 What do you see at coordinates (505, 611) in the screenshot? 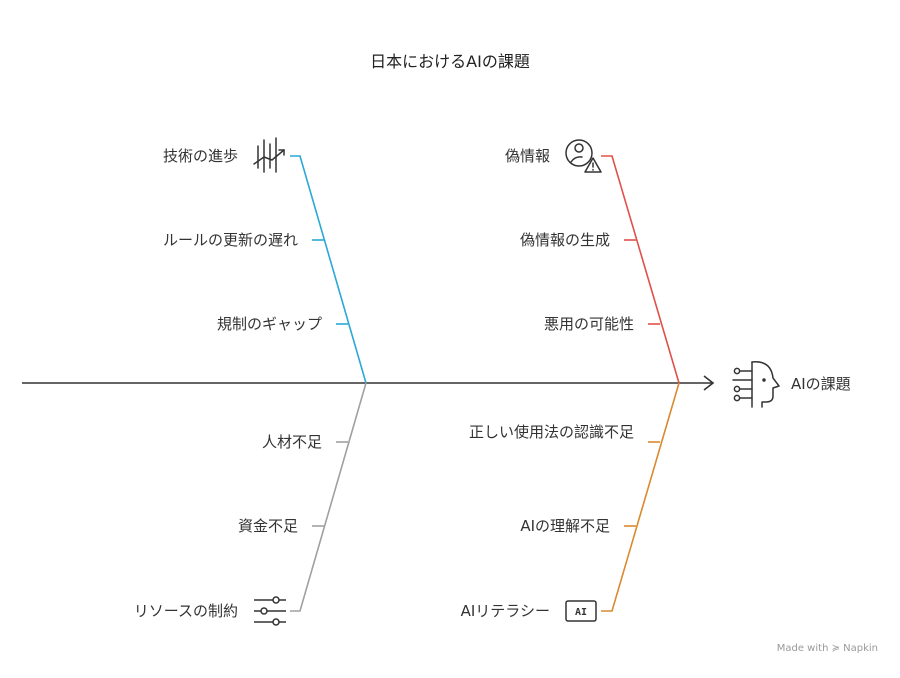
I see `label-ai-literacy: AIリテラシー` at bounding box center [505, 611].